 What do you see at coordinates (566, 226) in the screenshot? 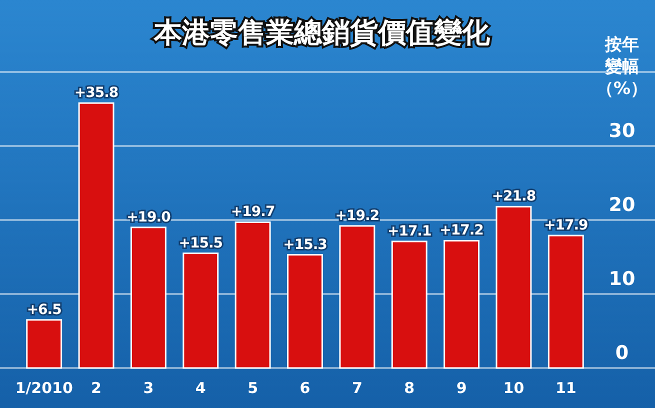
I see `data-label: +17.9` at bounding box center [566, 226].